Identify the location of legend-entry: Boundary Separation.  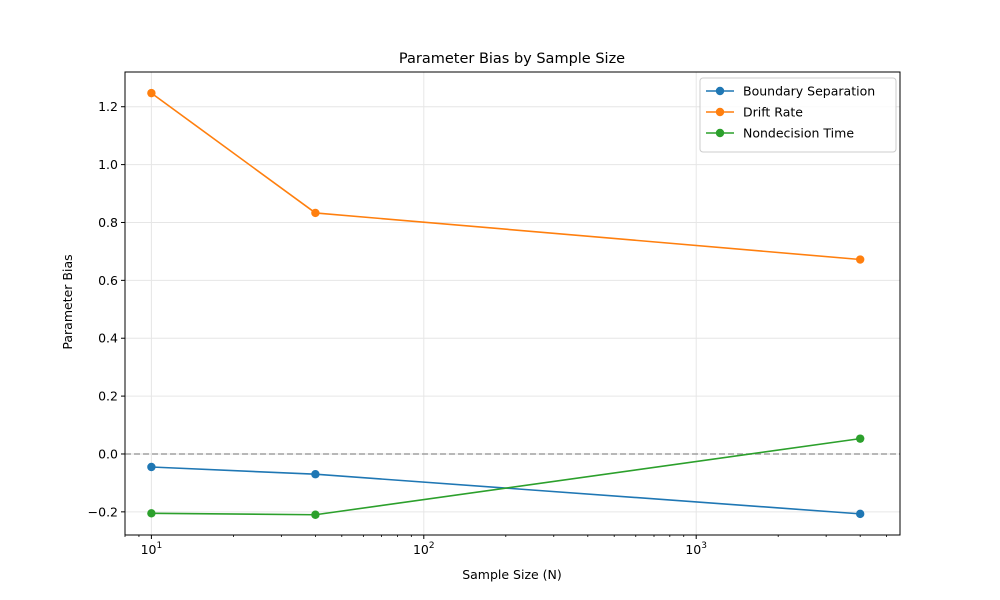
(790, 91).